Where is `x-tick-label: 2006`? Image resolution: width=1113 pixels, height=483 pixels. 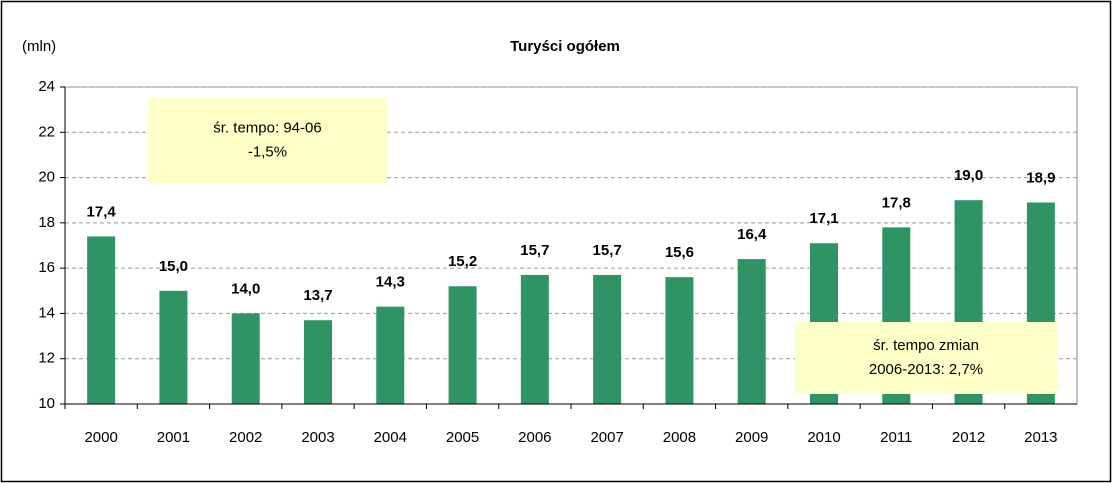
x-tick-label: 2006 is located at coordinates (534, 437).